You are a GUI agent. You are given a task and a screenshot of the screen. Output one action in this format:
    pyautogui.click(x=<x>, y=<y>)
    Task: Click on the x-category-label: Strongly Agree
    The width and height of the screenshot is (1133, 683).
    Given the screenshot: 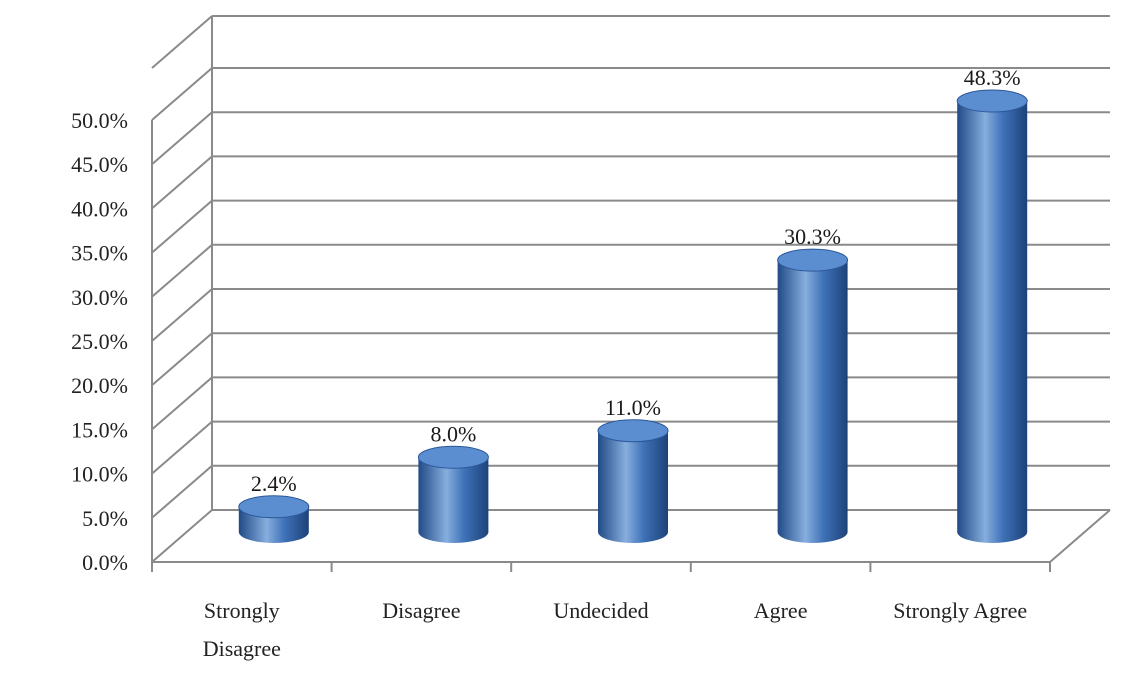 What is the action you would take?
    pyautogui.click(x=960, y=610)
    